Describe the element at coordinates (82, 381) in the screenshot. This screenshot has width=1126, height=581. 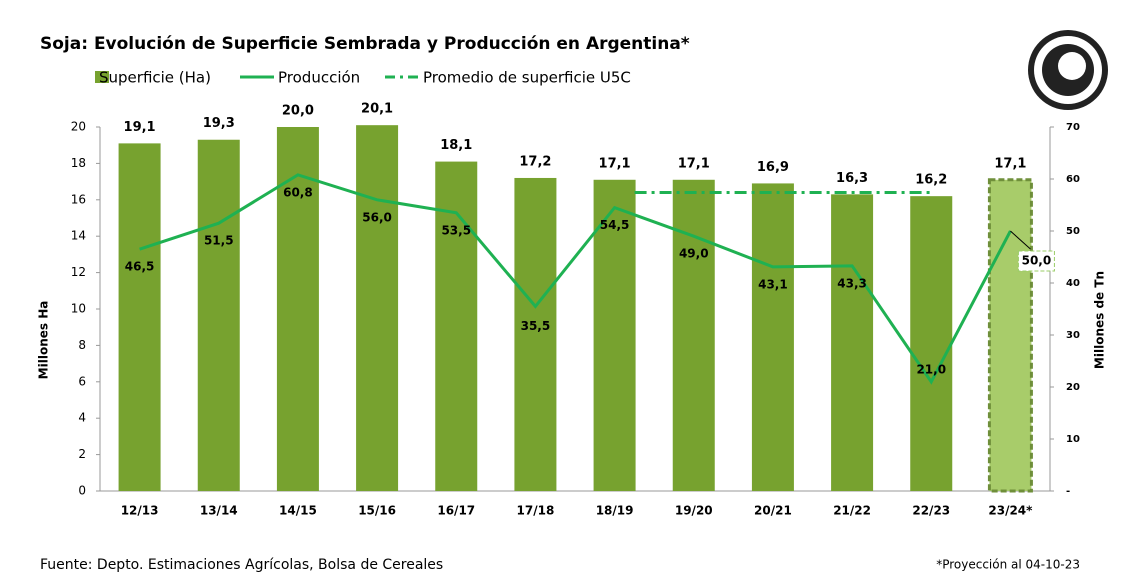
I see `y-tick-label: 6` at that location.